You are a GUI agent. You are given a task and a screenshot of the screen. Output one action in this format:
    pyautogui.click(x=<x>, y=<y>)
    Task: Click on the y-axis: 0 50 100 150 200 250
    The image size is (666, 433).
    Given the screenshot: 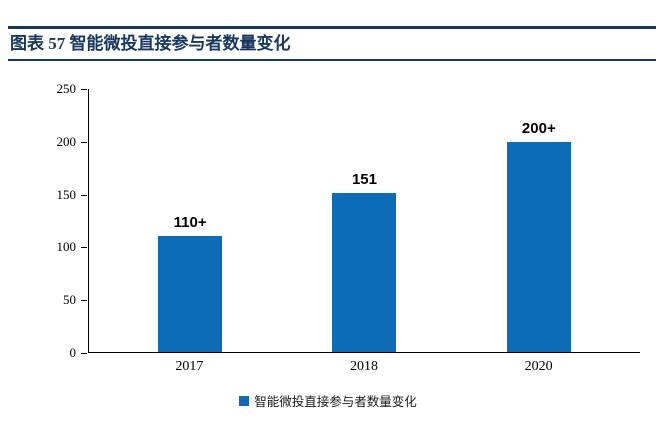 What is the action you would take?
    pyautogui.click(x=52, y=220)
    